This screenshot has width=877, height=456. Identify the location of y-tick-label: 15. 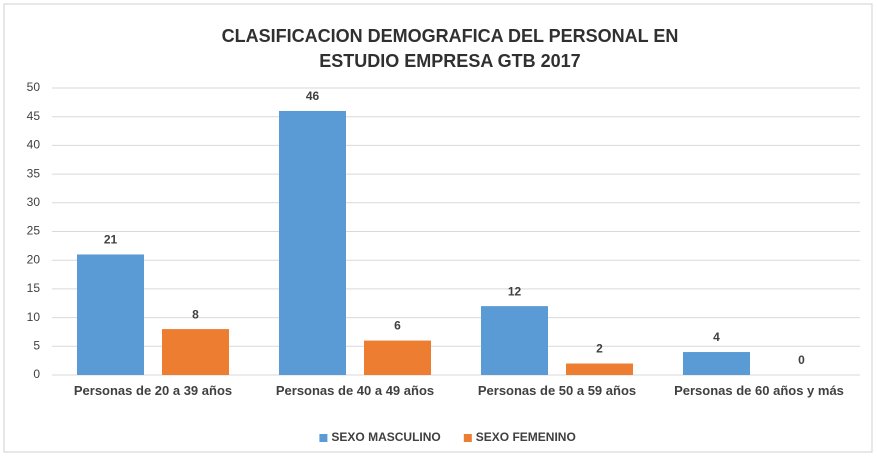
(34, 288).